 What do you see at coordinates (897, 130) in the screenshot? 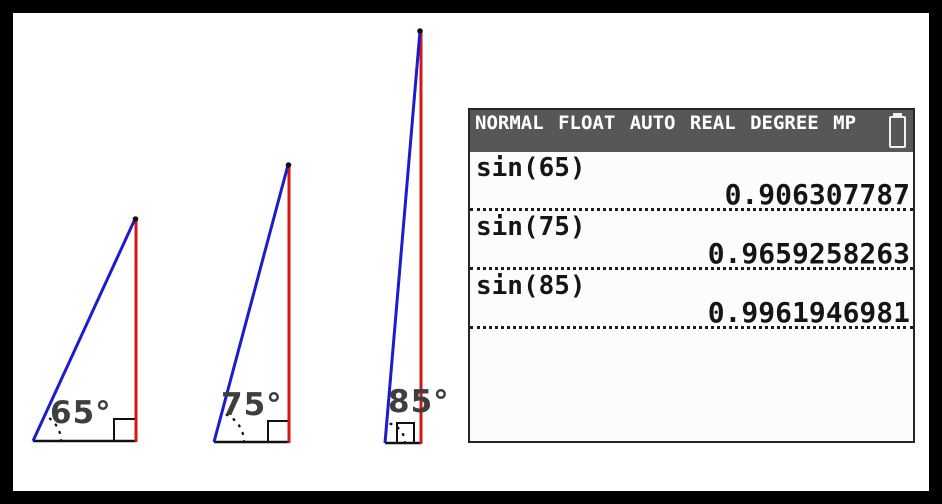
I see `battery-icon` at bounding box center [897, 130].